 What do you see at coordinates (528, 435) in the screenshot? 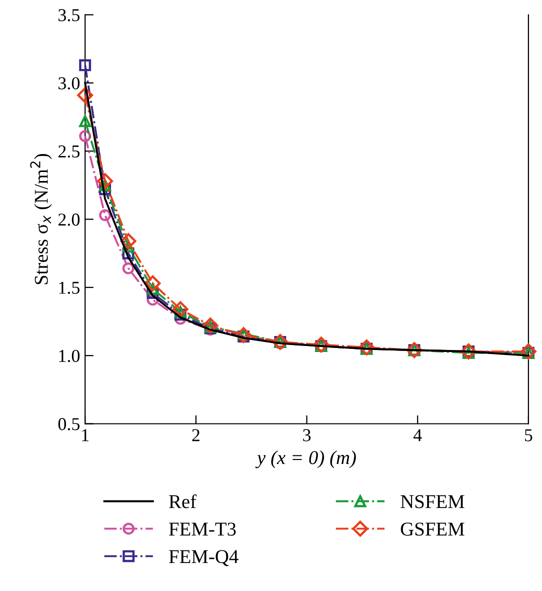
I see `x-tick-label: 5` at bounding box center [528, 435].